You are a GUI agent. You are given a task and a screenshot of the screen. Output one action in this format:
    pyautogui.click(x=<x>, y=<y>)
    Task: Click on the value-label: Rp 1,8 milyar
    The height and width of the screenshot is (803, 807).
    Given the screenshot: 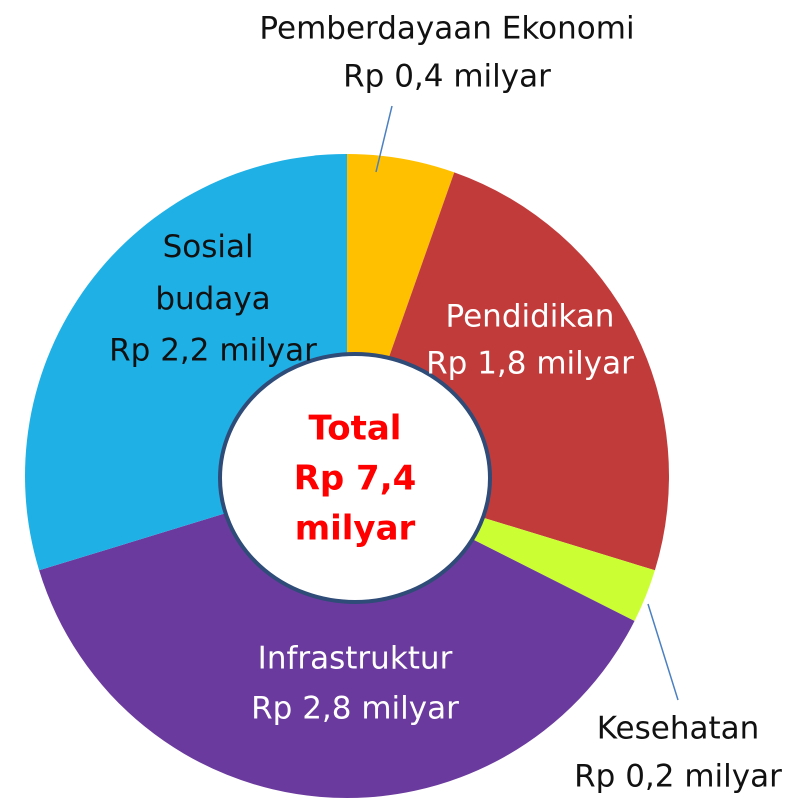 What is the action you would take?
    pyautogui.click(x=530, y=364)
    